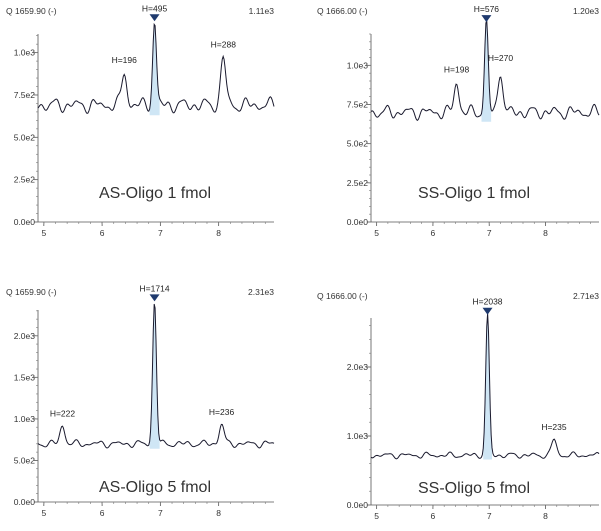 The height and width of the screenshot is (531, 601). I want to click on peak-height-label: H=270, so click(501, 58).